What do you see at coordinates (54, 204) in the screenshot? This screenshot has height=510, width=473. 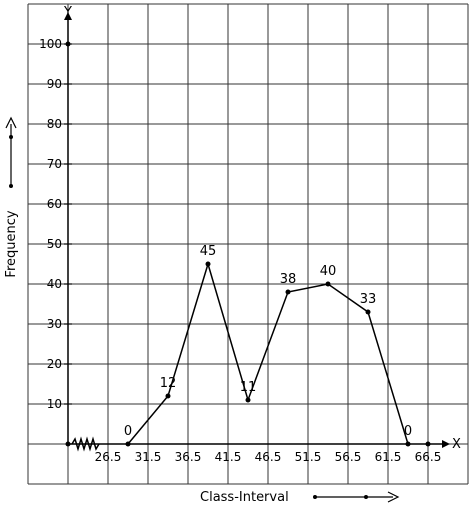 I see `y-tick-label: 60` at bounding box center [54, 204].